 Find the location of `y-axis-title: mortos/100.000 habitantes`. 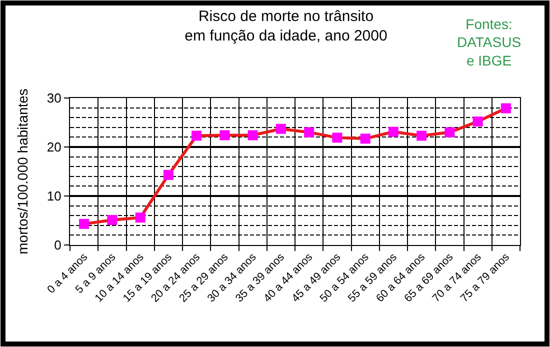

y-axis-title: mortos/100.000 habitantes is located at coordinates (22, 171).